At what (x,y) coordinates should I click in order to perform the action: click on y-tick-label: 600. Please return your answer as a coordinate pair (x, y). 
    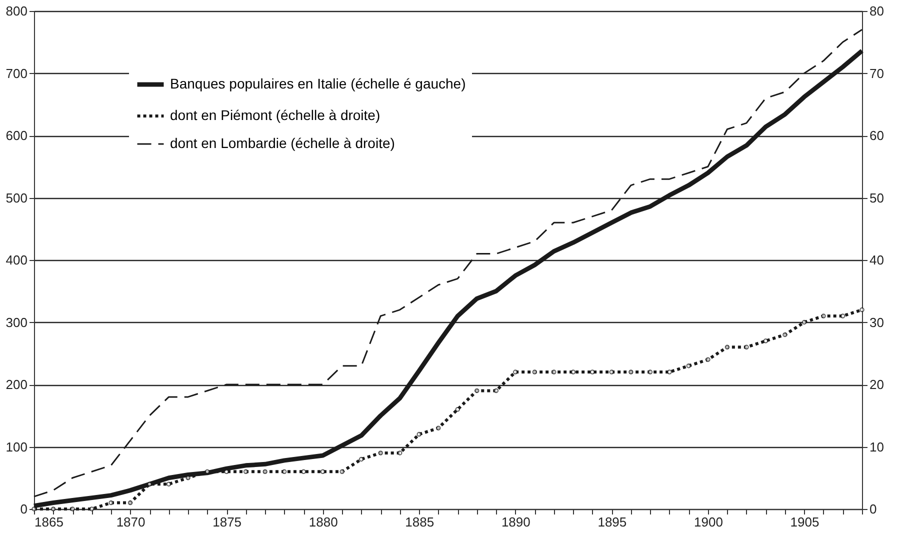
    Looking at the image, I should click on (17, 135).